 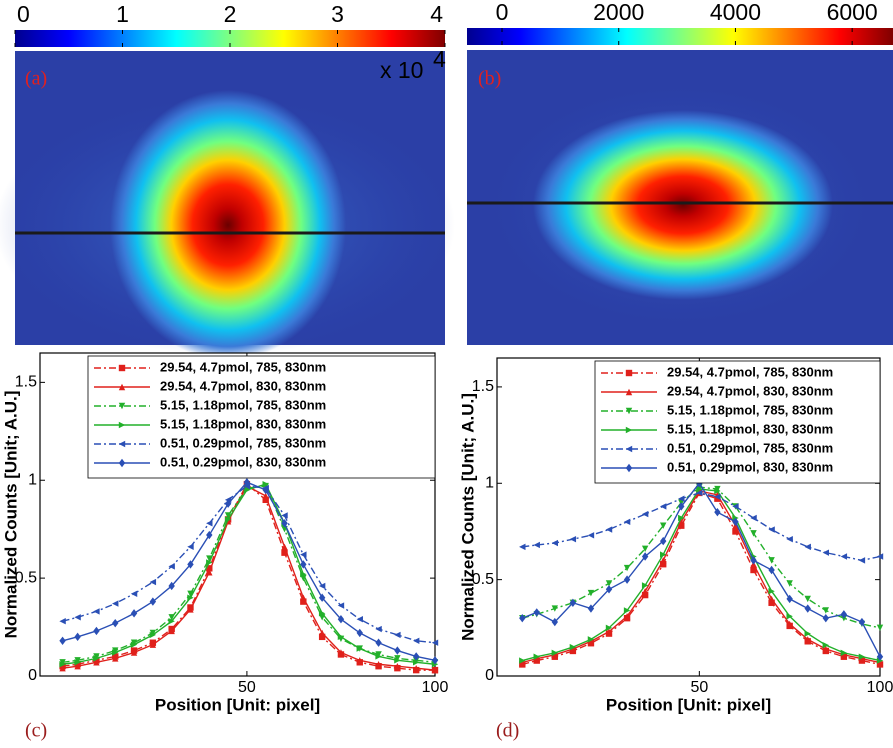 I want to click on series-line, so click(x=249, y=564).